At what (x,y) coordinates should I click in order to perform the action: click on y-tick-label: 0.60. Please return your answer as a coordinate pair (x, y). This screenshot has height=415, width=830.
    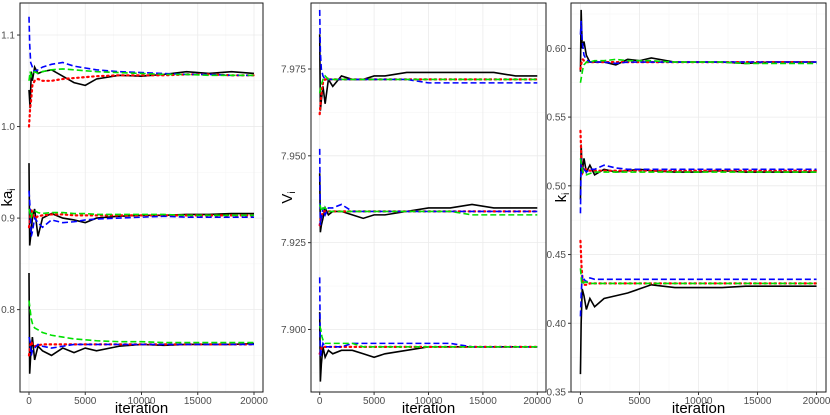
    Looking at the image, I should click on (557, 49).